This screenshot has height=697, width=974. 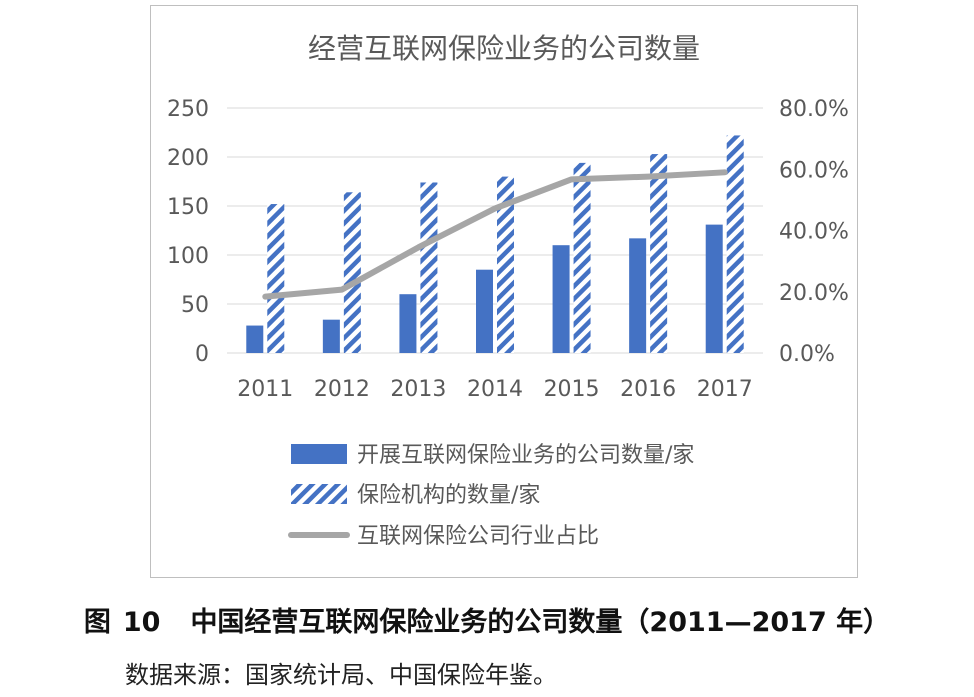 What do you see at coordinates (319, 454) in the screenshot?
I see `legend-swatch-solid` at bounding box center [319, 454].